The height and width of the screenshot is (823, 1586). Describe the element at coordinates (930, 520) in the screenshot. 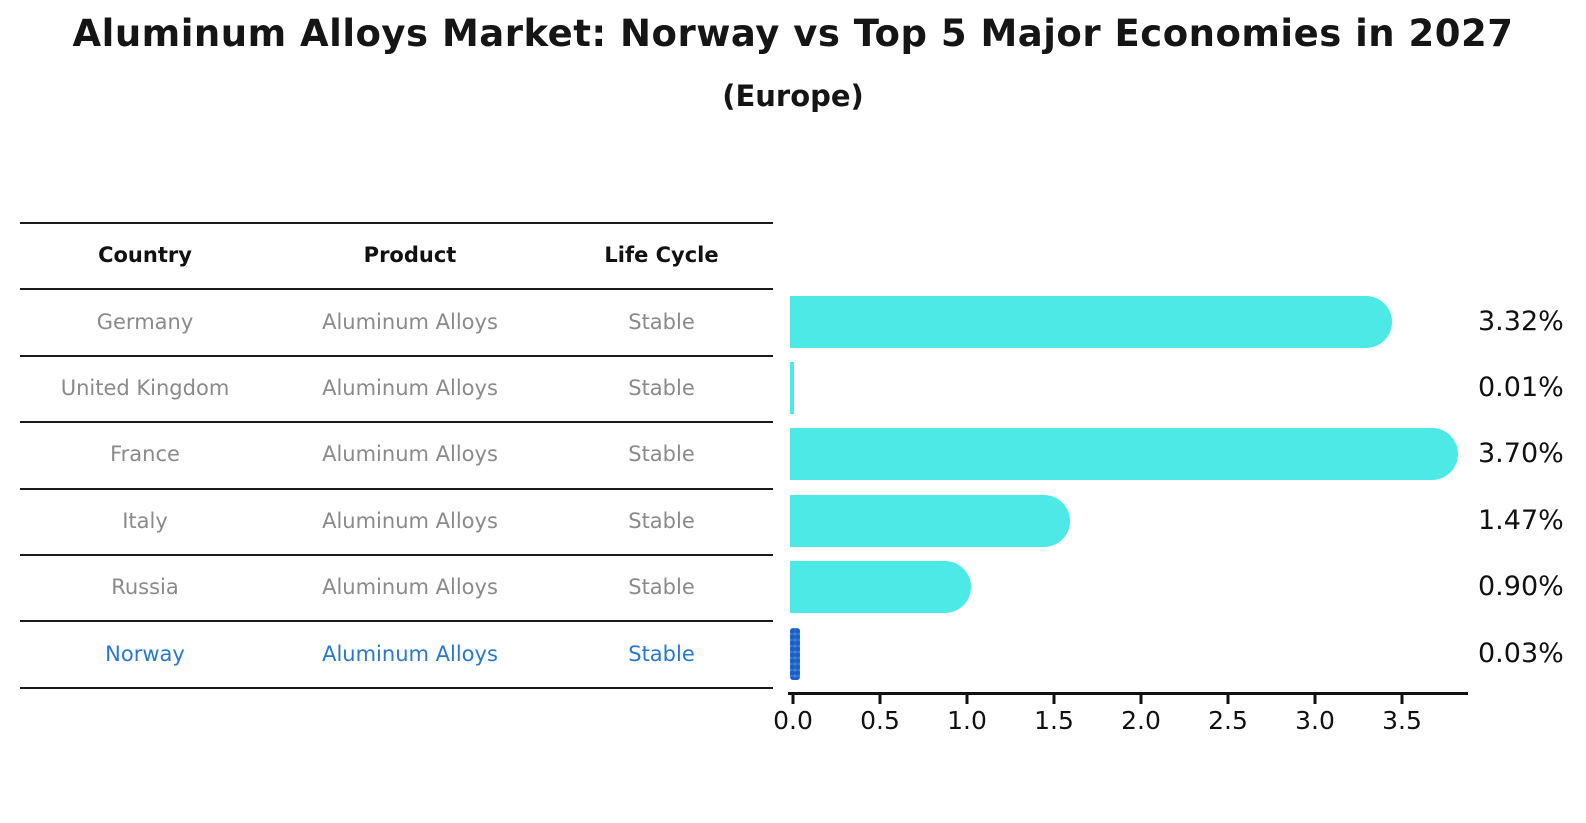

I see `bar-italy` at that location.